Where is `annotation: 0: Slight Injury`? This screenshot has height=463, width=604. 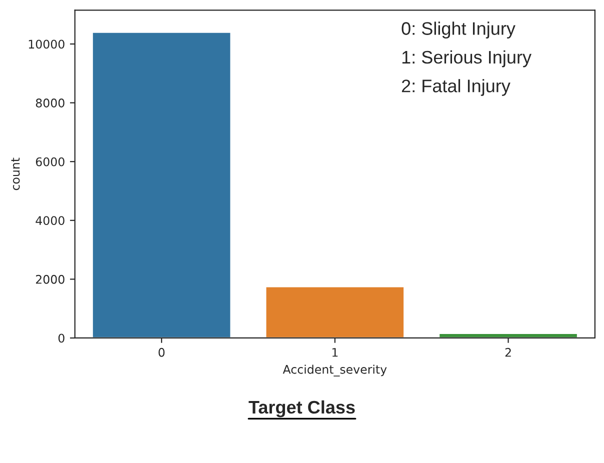 annotation: 0: Slight Injury is located at coordinates (459, 30).